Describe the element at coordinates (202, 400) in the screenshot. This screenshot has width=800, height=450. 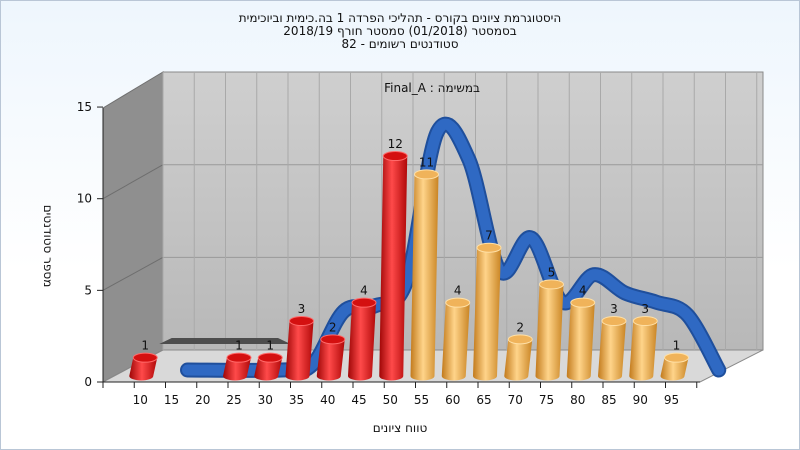
I see `x-tick-label: 20` at that location.